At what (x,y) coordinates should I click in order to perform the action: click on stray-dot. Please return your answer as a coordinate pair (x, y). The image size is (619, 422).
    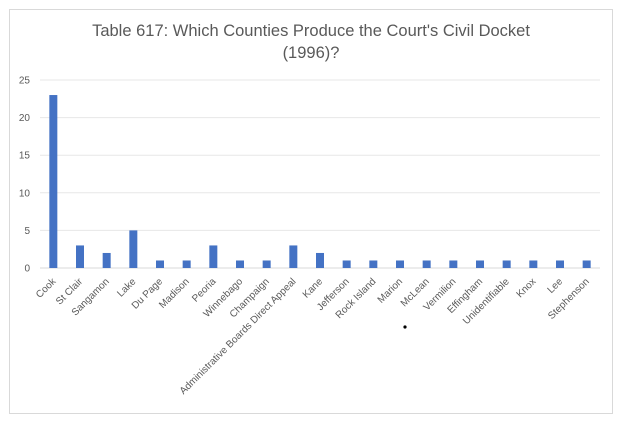
    Looking at the image, I should click on (405, 327).